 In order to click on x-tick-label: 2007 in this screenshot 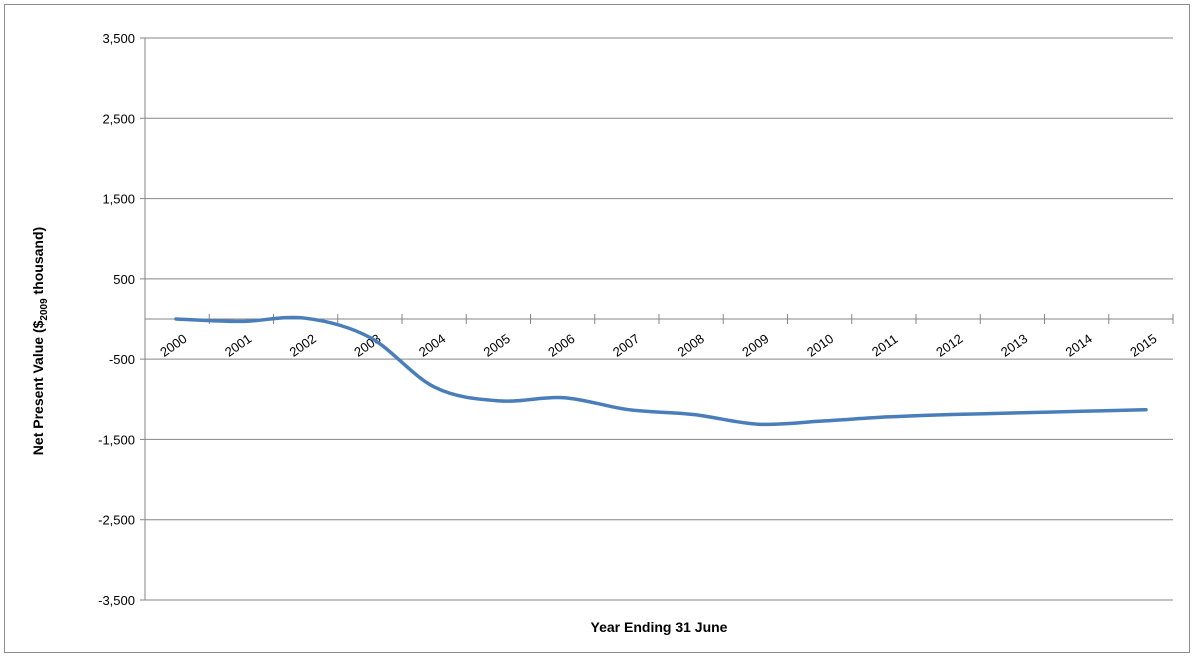, I will do `click(626, 345)`.